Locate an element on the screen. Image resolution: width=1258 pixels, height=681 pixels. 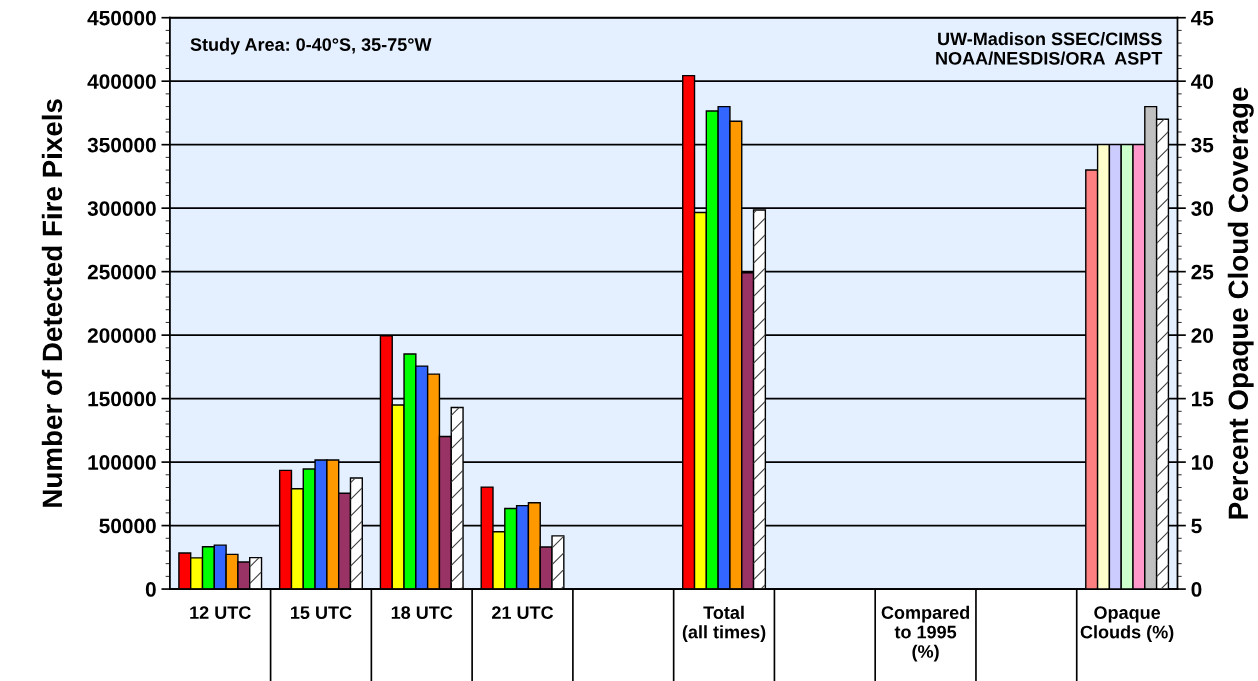
y2-tick-label: 45 is located at coordinates (1202, 18).